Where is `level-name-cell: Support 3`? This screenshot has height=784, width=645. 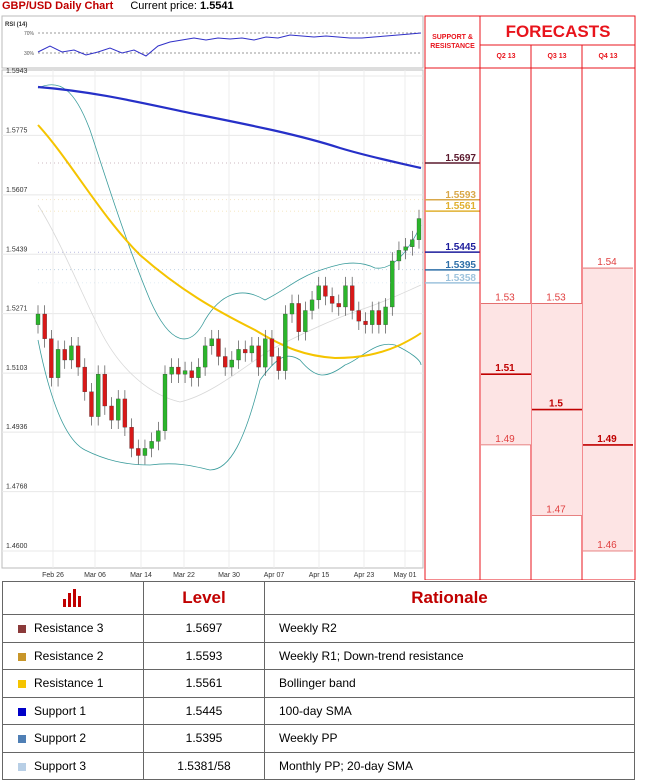
level-name-cell: Support 3 is located at coordinates (73, 765).